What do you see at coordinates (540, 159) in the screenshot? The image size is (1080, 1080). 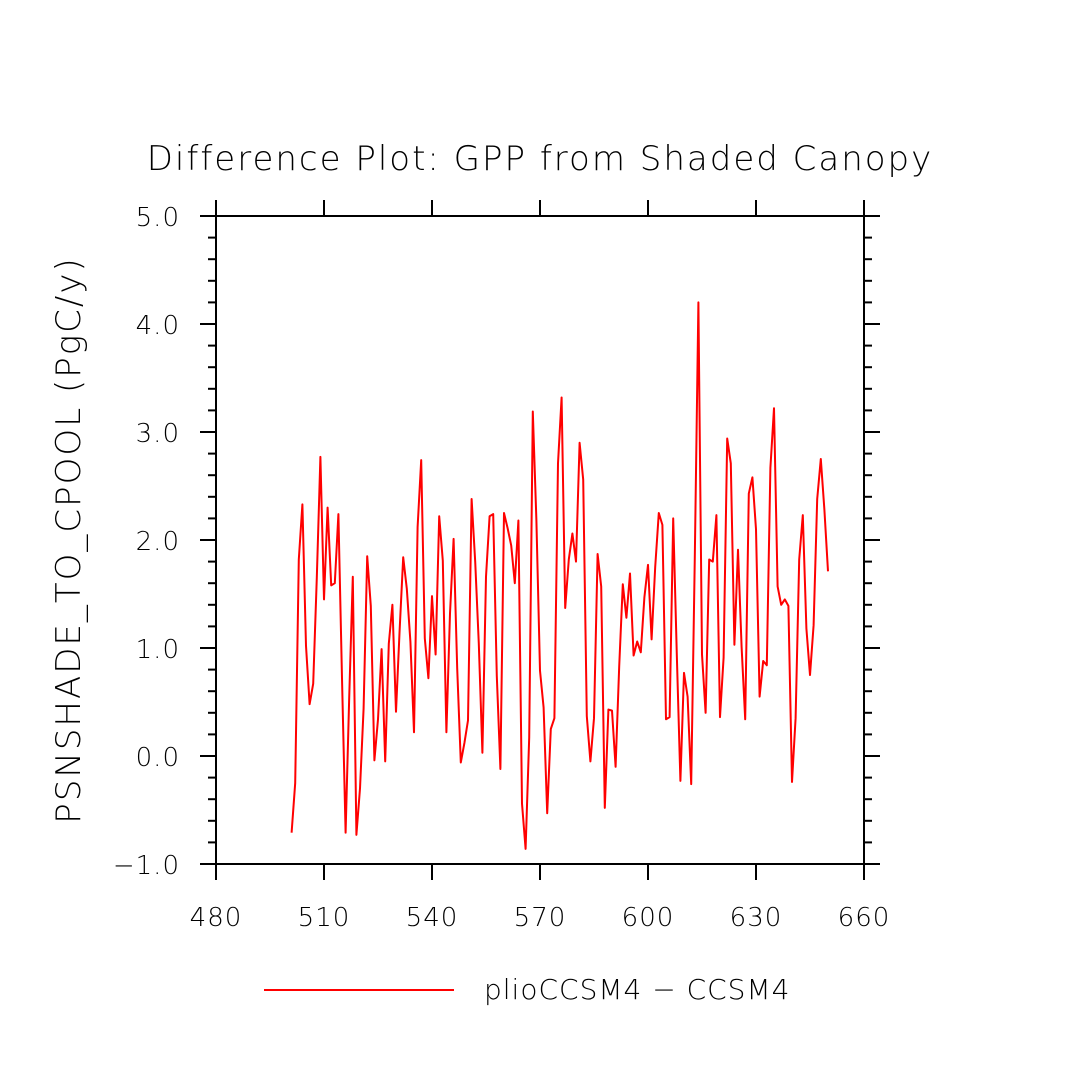 I see `chart-title: Difference Plot: GPP from Shaded Canopy` at bounding box center [540, 159].